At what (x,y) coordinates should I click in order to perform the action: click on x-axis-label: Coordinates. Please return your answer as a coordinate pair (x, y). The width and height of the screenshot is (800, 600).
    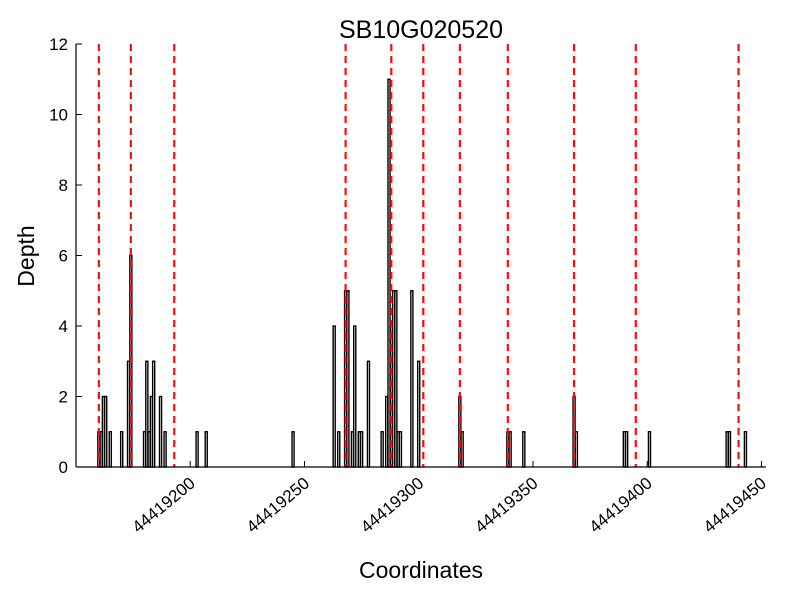
    Looking at the image, I should click on (421, 570).